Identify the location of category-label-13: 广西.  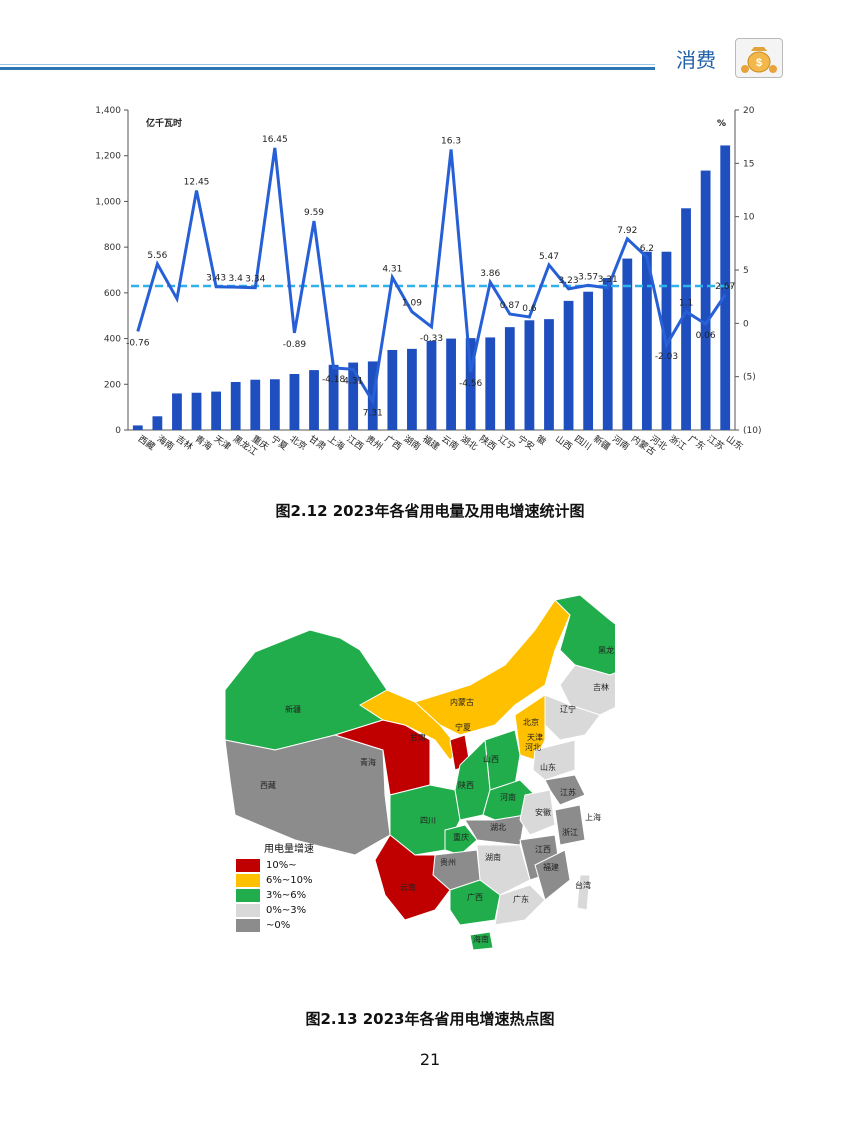
(393, 443).